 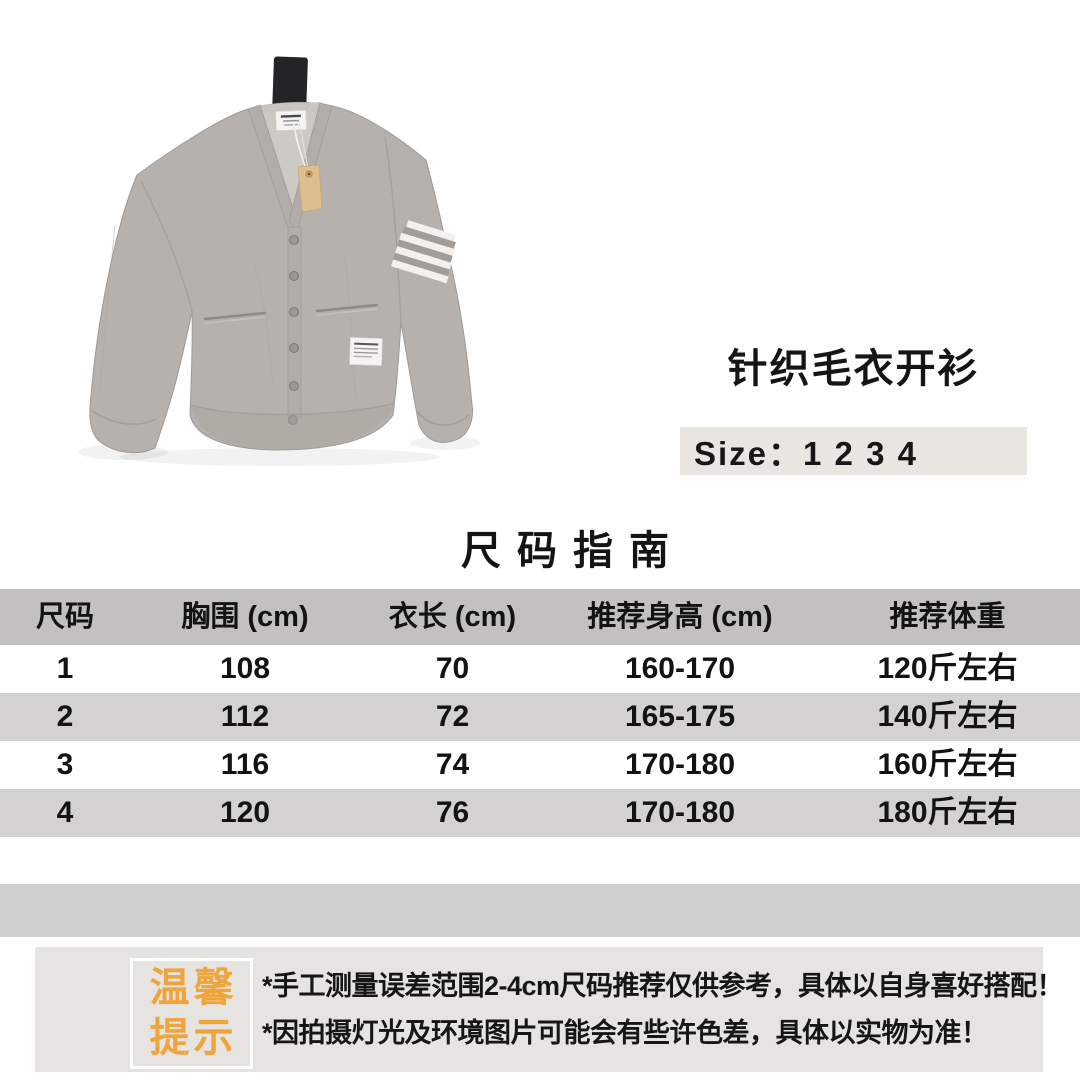 What do you see at coordinates (193, 1038) in the screenshot?
I see `badge-line: 提示` at bounding box center [193, 1038].